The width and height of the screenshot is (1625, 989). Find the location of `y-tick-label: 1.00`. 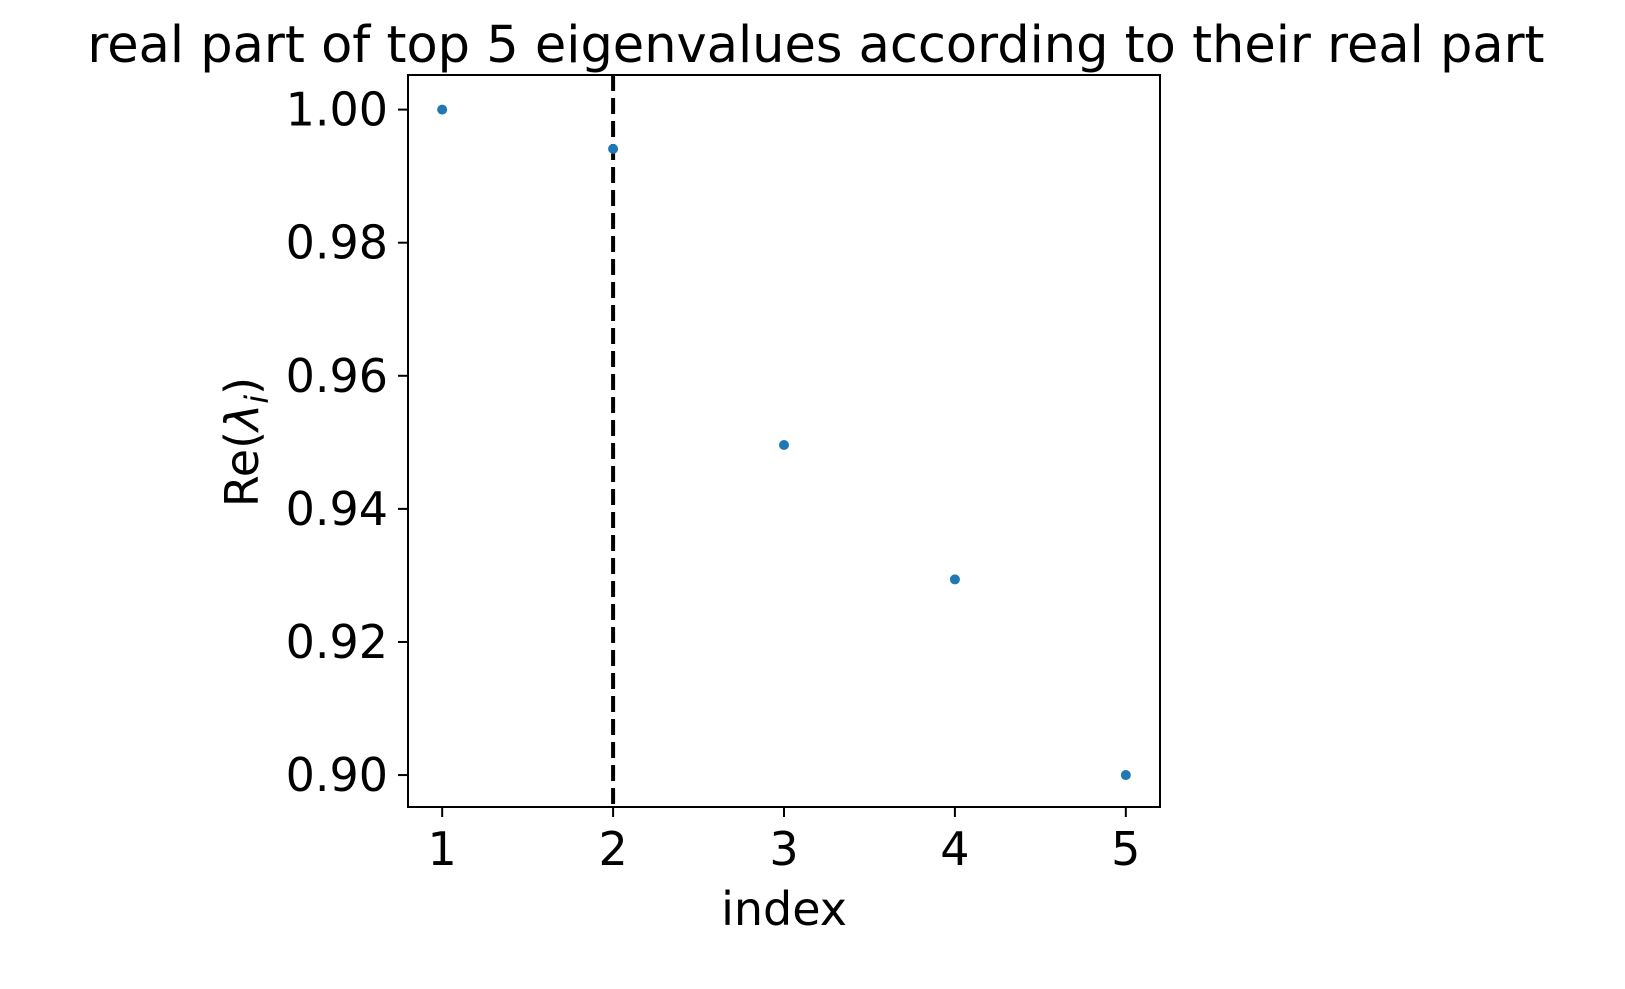

y-tick-label: 1.00 is located at coordinates (337, 110).